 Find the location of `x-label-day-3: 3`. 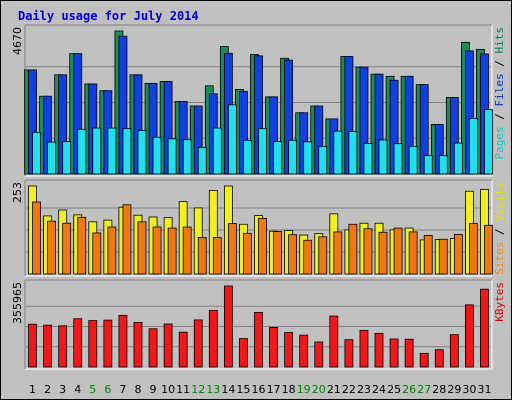

x-label-day-3: 3 is located at coordinates (62, 389).